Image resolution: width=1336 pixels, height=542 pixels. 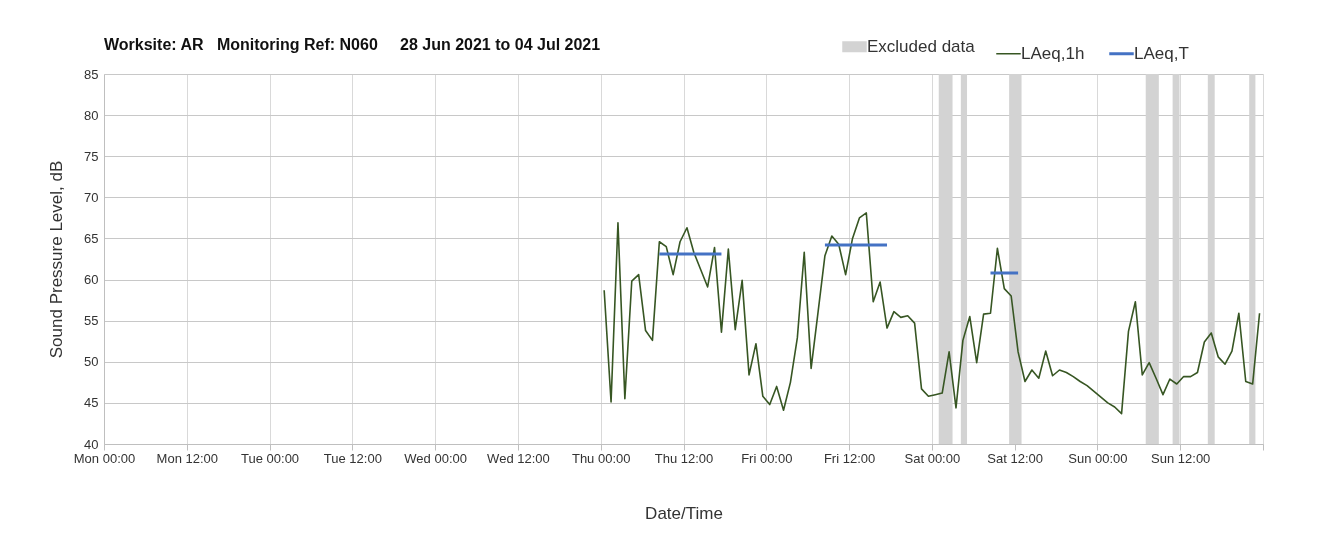 What do you see at coordinates (187, 458) in the screenshot?
I see `x-tick-label: Mon 12:00` at bounding box center [187, 458].